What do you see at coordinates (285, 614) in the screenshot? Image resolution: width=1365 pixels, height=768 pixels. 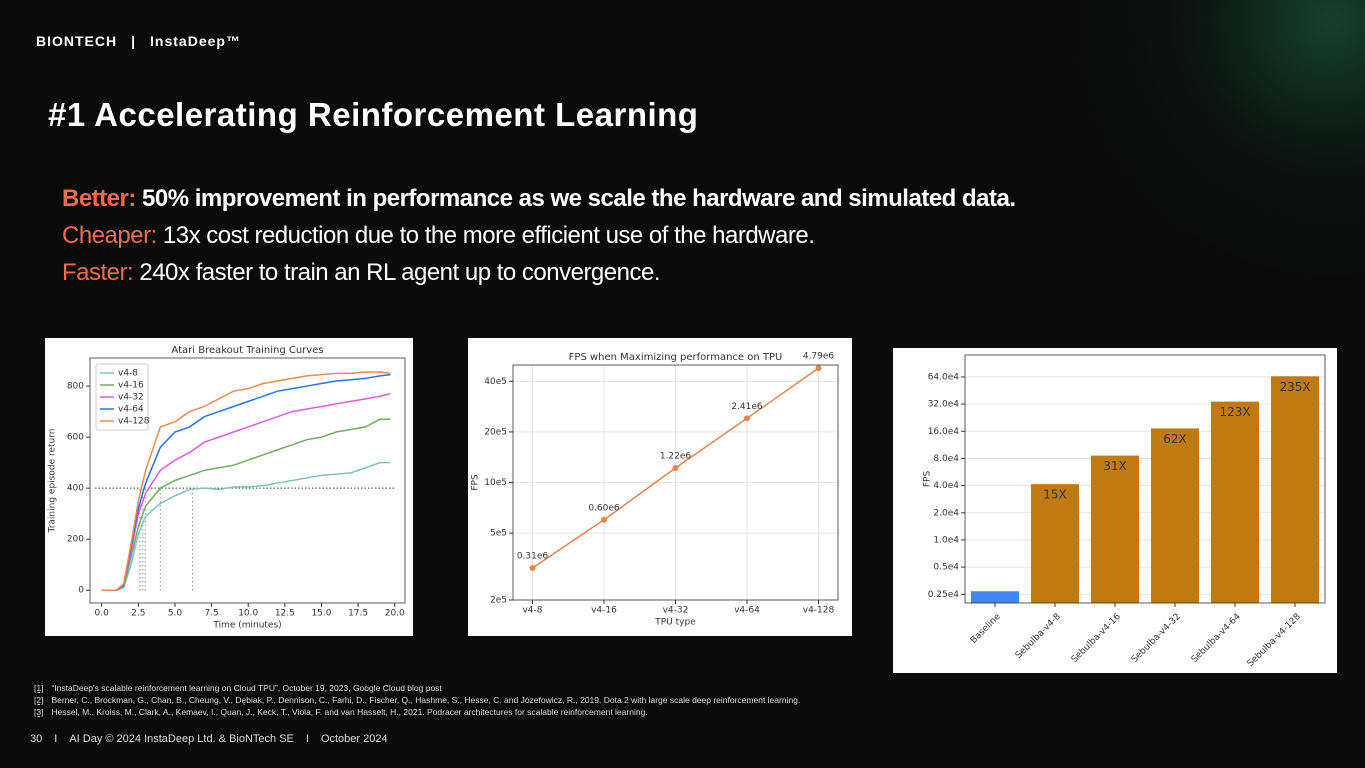 I see `x-tick-label: 12.5` at bounding box center [285, 614].